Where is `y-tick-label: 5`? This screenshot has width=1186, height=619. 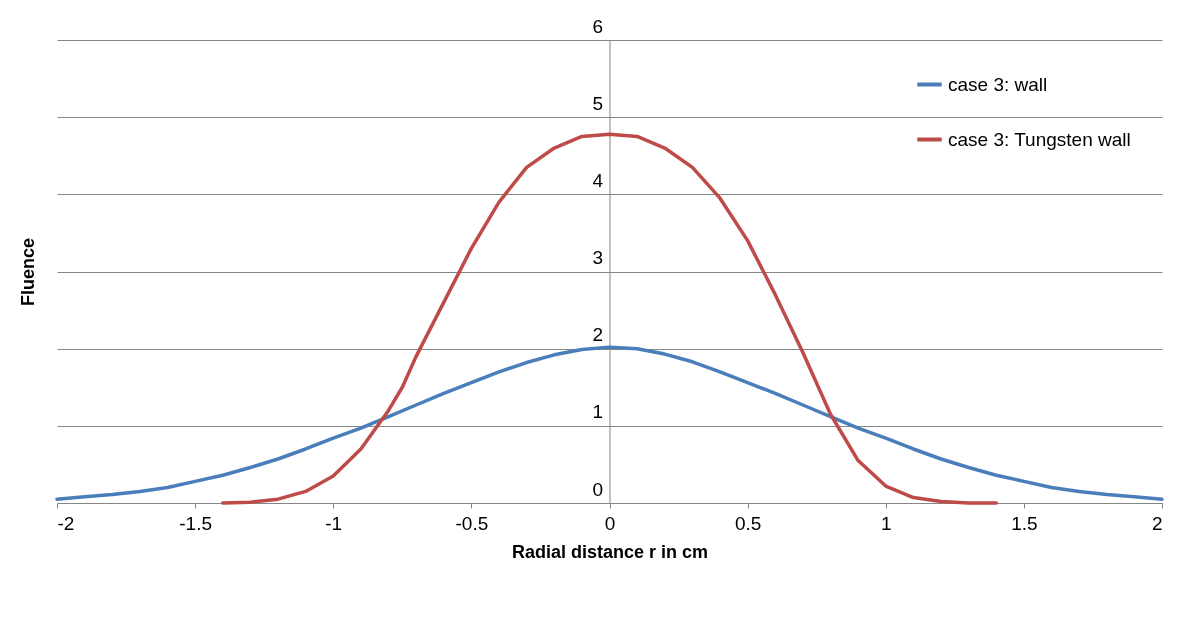 y-tick-label: 5 is located at coordinates (597, 103).